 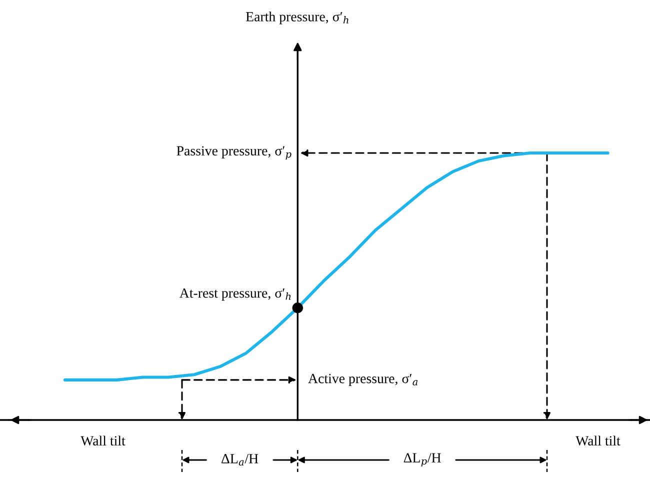 What do you see at coordinates (363, 380) in the screenshot?
I see `annotation: Active pressure, σ′$_{a}$` at bounding box center [363, 380].